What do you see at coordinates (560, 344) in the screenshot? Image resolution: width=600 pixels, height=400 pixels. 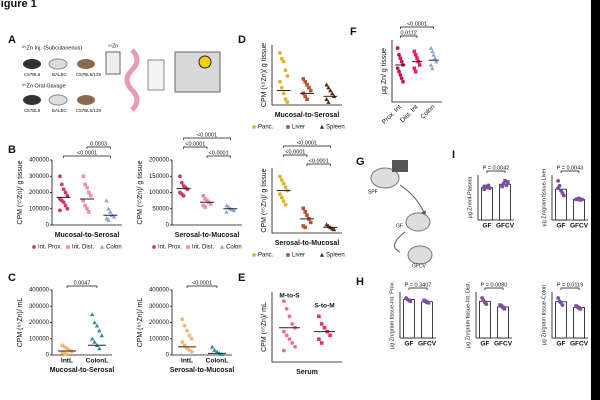 I see `x-tick-label: GF` at bounding box center [560, 344].